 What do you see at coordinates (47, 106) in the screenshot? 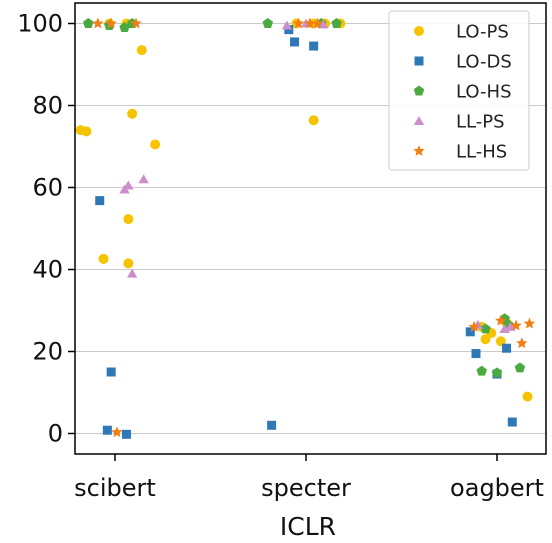
I see `y-tick-label: 80` at bounding box center [47, 106].